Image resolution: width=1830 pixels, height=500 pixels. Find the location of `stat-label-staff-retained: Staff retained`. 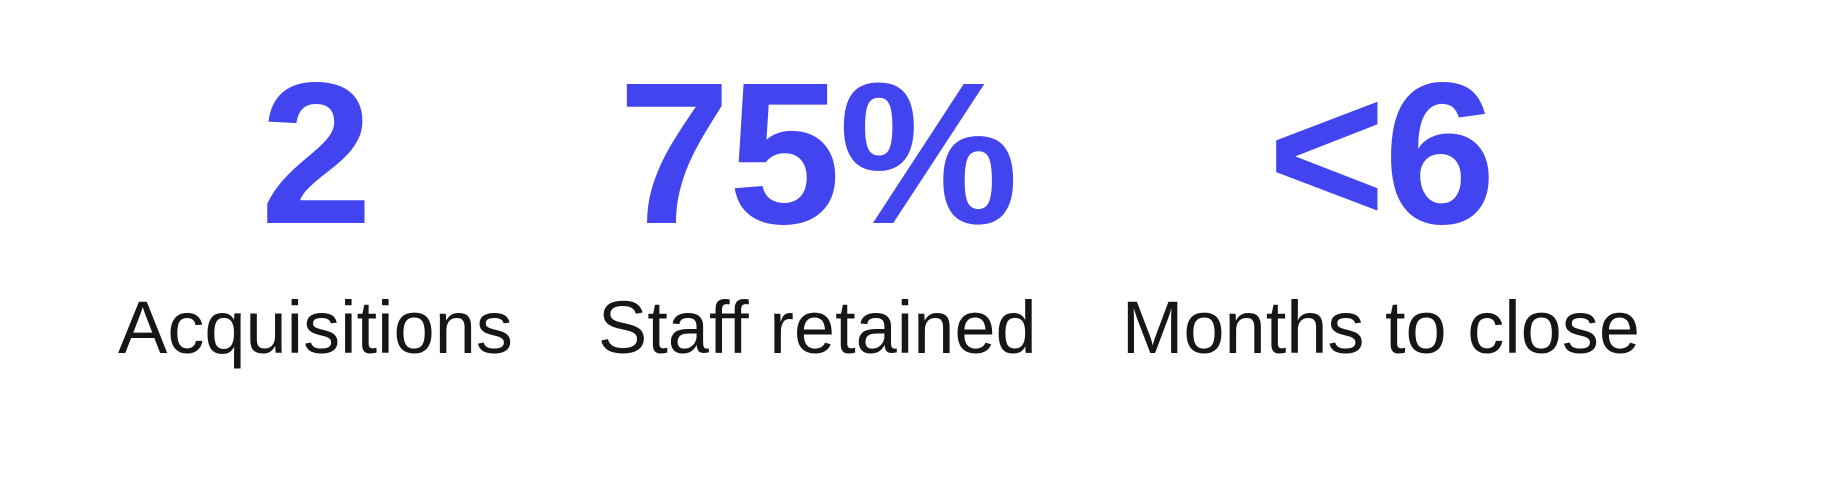

stat-label-staff-retained: Staff retained is located at coordinates (817, 327).